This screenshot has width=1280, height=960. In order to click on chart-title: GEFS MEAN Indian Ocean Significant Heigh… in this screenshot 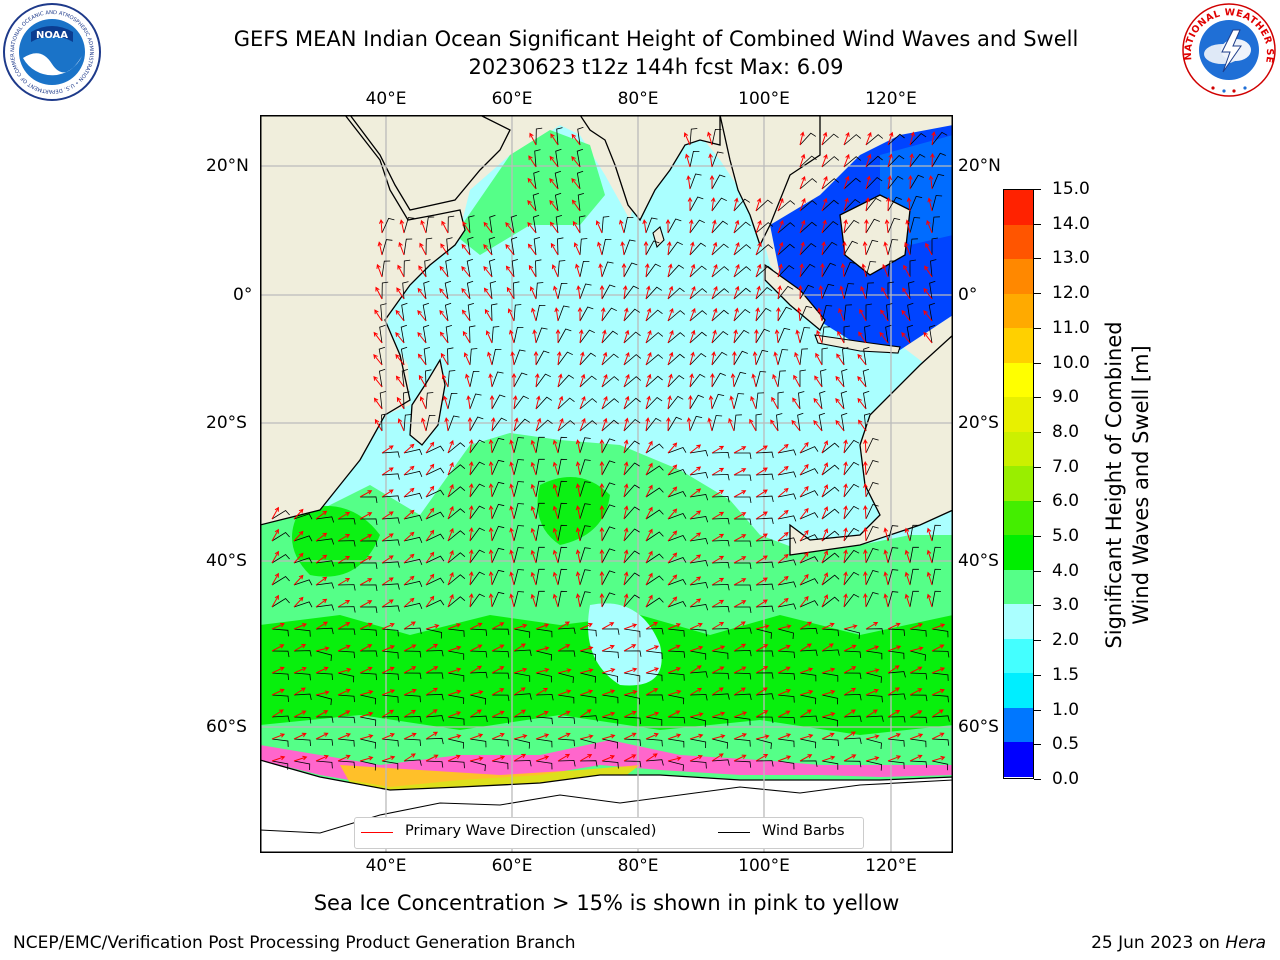, I will do `click(656, 39)`.